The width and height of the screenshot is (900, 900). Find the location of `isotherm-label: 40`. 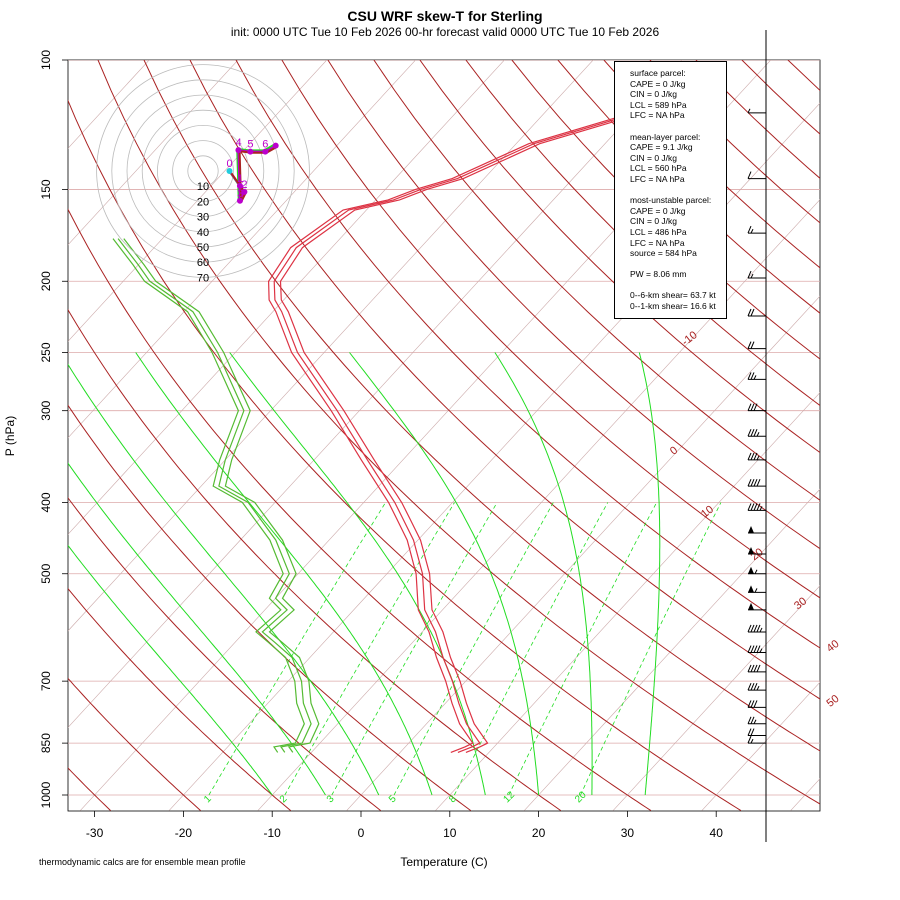

isotherm-label: 40 is located at coordinates (832, 646).